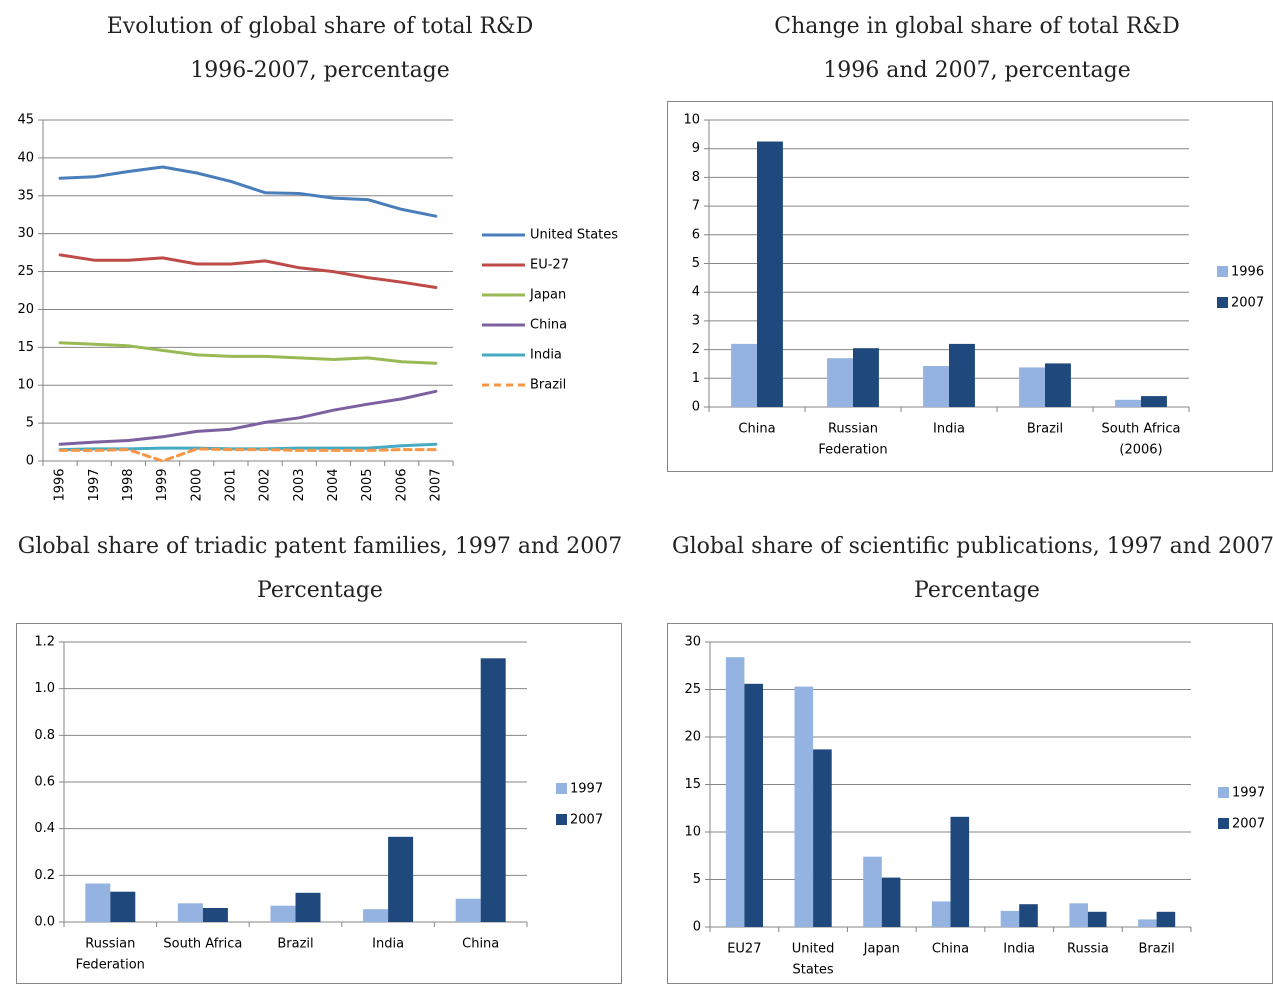  Describe the element at coordinates (1248, 824) in the screenshot. I see `legend-label-c4-2007: 2007` at that location.